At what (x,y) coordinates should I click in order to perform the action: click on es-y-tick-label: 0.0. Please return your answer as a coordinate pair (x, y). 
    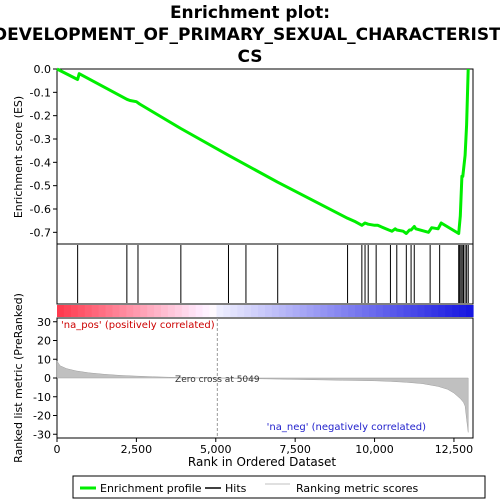
    Looking at the image, I should click on (43, 69).